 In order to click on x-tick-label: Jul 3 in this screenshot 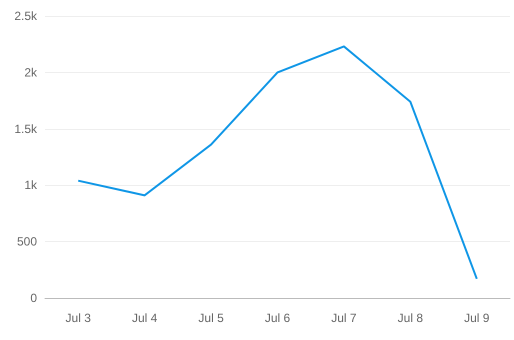, I will do `click(79, 318)`.